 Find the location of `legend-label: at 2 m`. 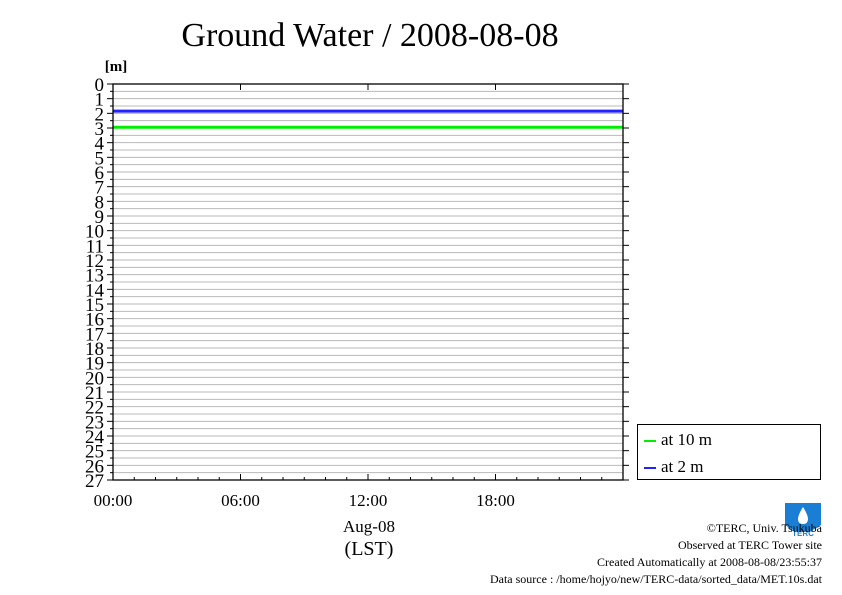

legend-label: at 2 m is located at coordinates (682, 466).